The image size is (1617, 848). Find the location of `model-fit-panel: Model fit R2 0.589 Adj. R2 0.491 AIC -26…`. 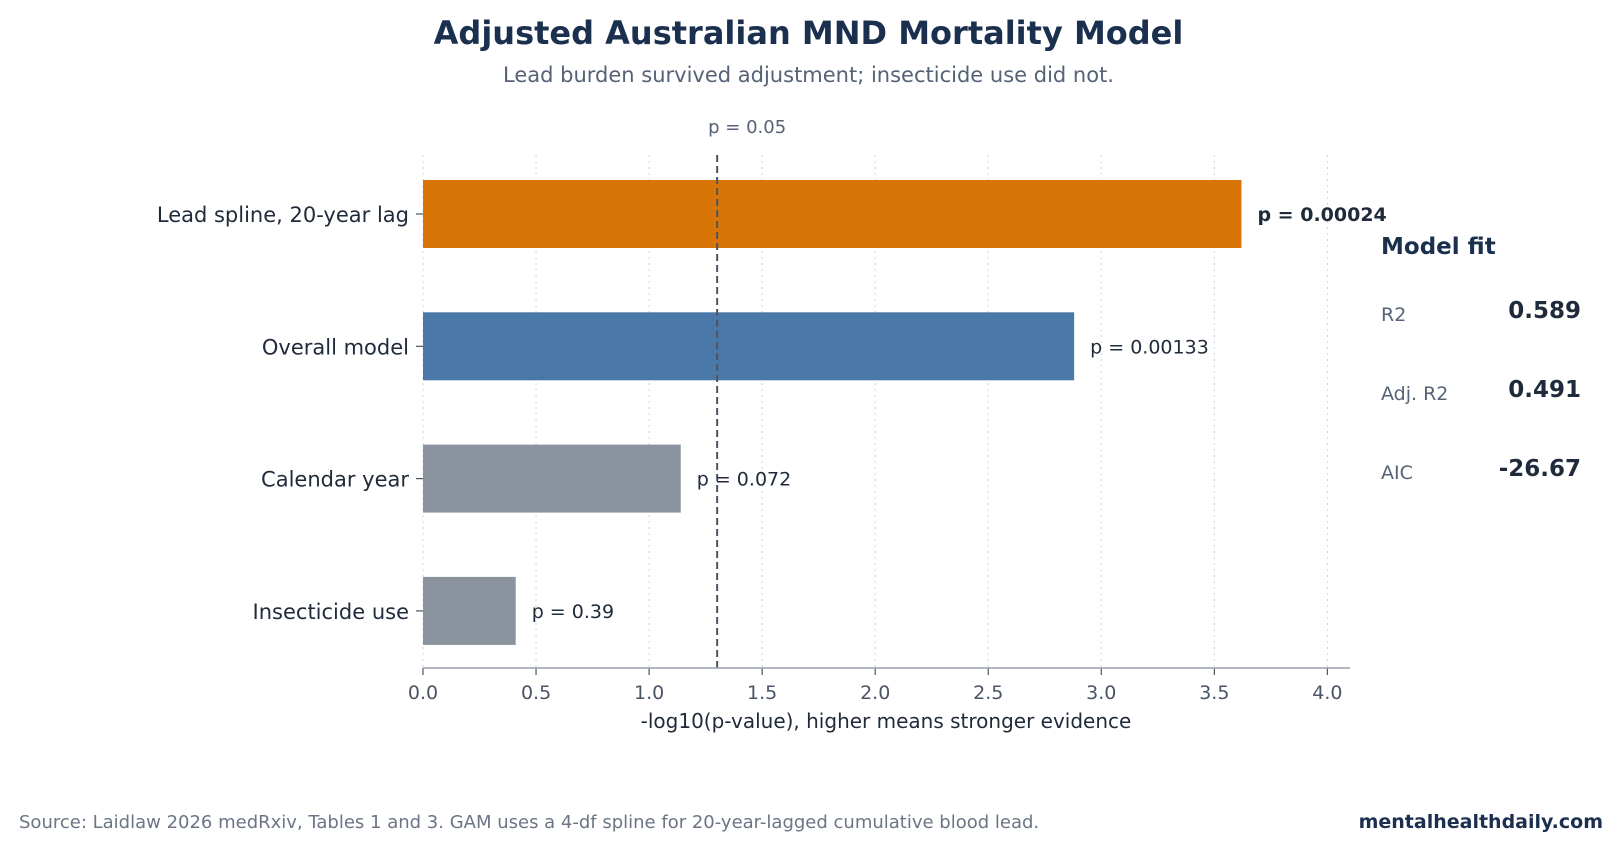

model-fit-panel: Model fit R2 0.589 Adj. R2 0.491 AIC -26… is located at coordinates (1481, 382).